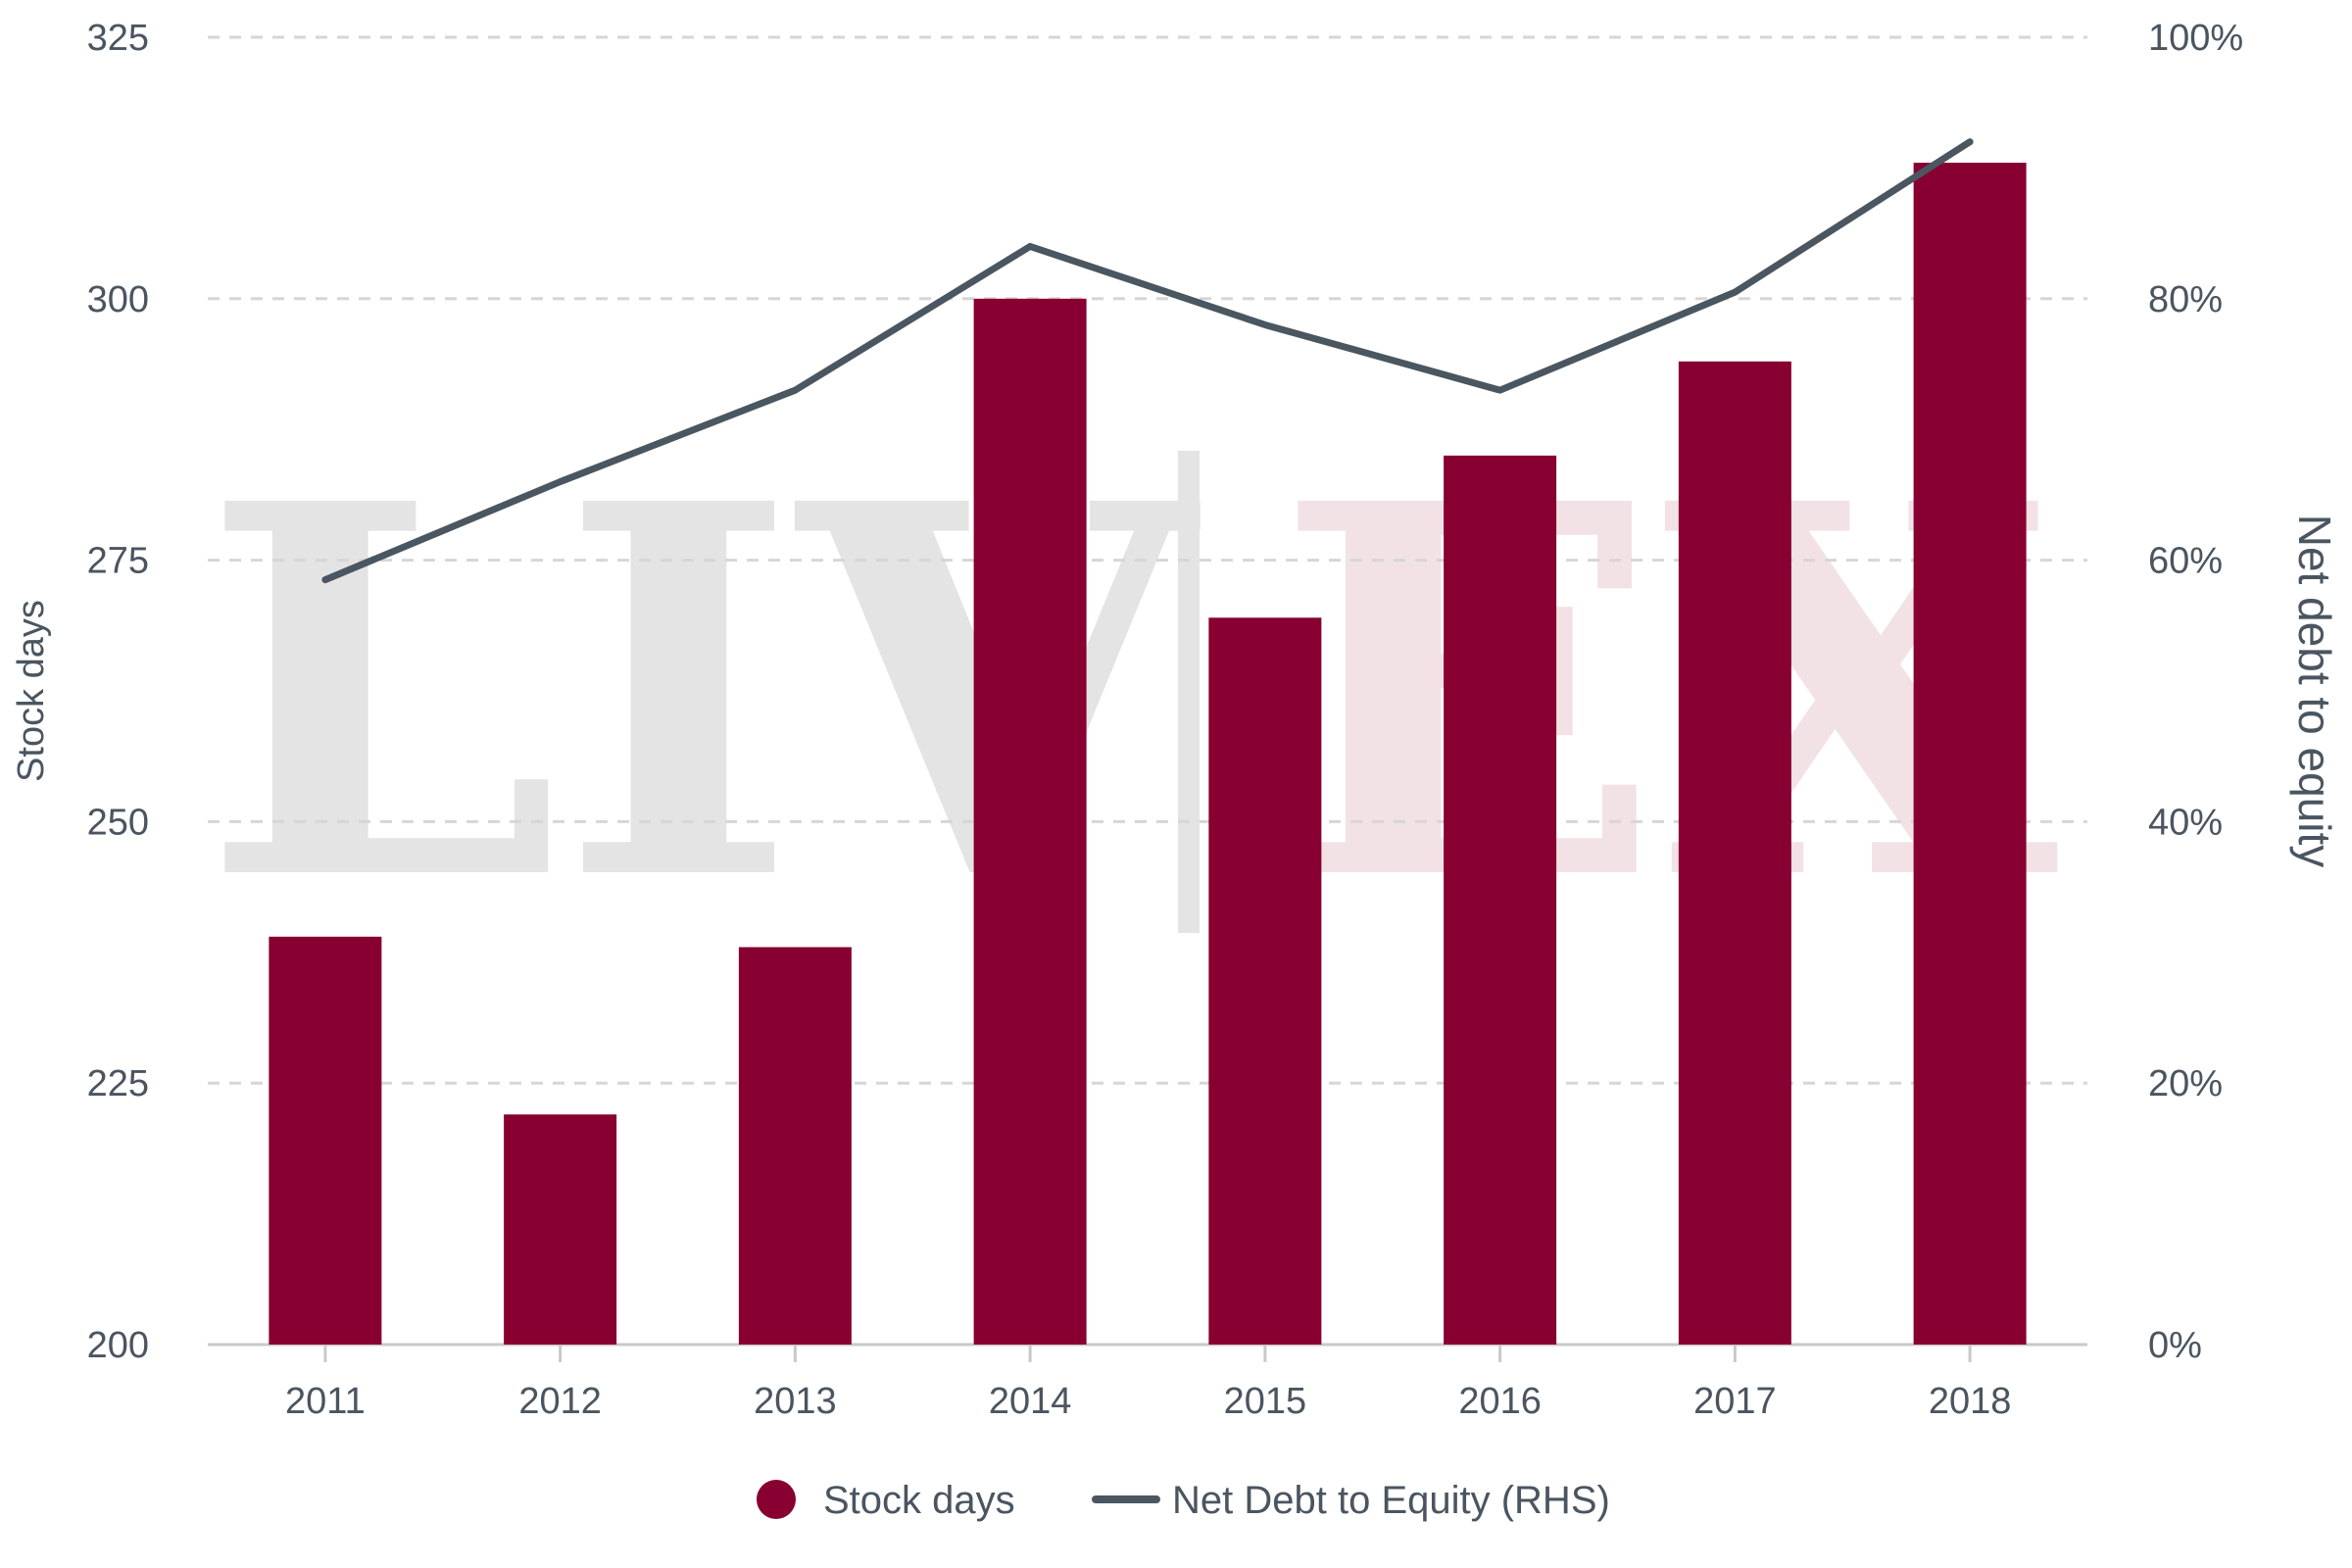 This screenshot has height=1568, width=2352. I want to click on y-tick-label: 325, so click(118, 38).